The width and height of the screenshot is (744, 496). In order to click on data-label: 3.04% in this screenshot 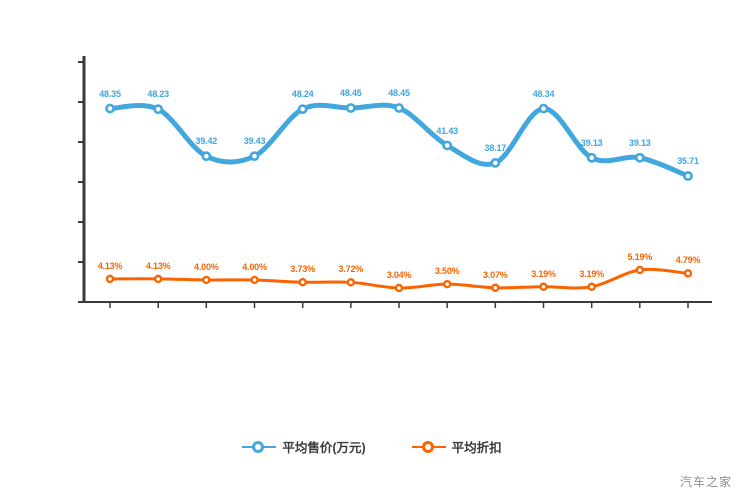, I will do `click(399, 275)`.